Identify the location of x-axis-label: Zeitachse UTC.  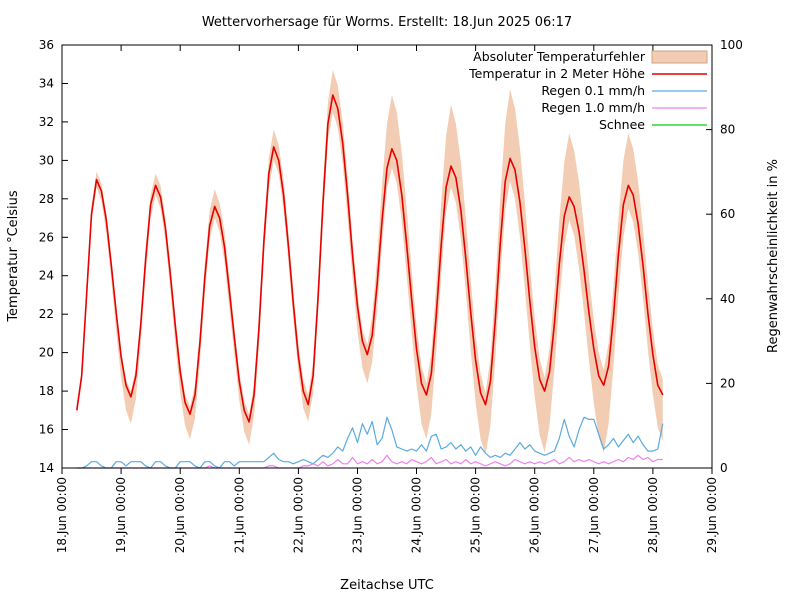
(387, 585).